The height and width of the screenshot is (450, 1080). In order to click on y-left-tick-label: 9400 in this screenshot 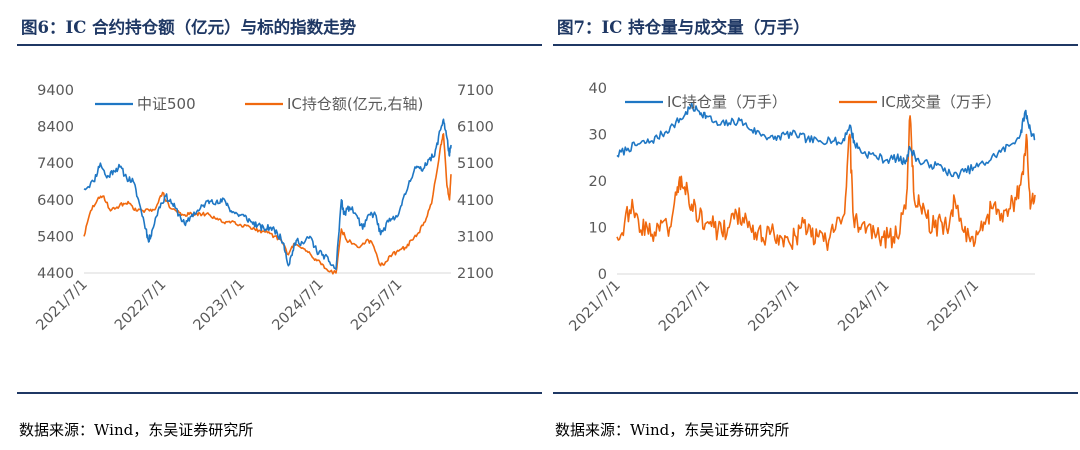, I will do `click(55, 91)`.